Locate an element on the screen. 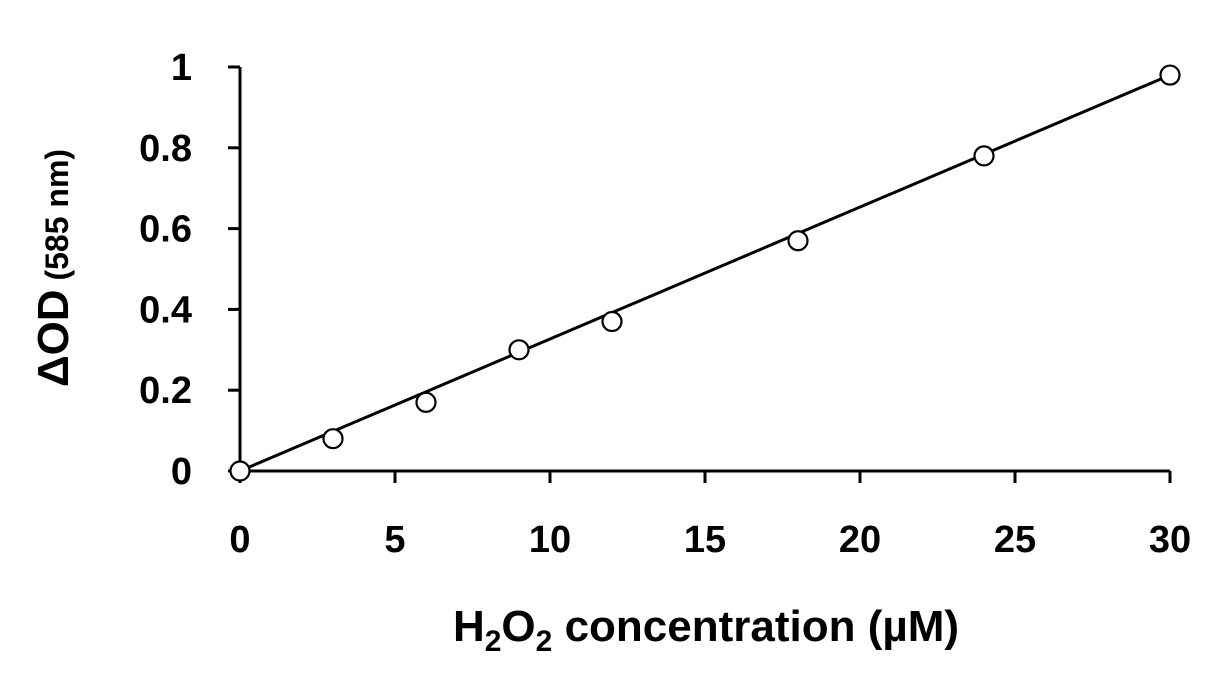  y-axis-title: ΔOD (585 nm) is located at coordinates (53, 268).